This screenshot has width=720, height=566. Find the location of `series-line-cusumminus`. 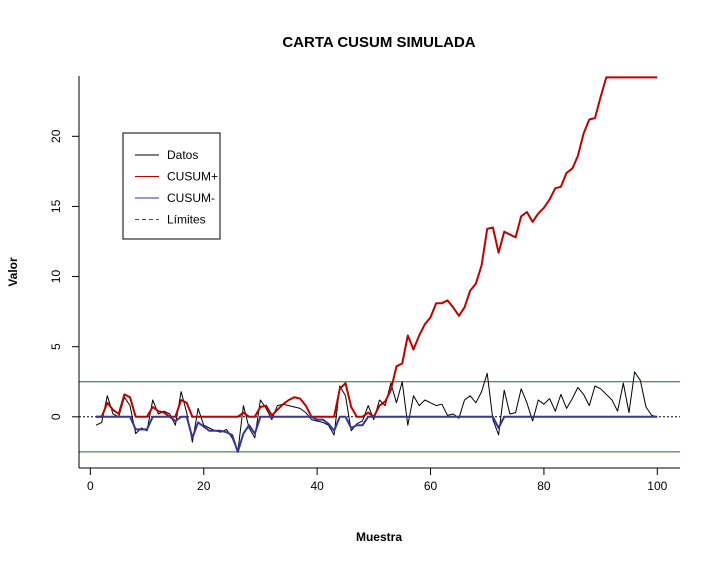

series-line-cusumminus is located at coordinates (377, 434).